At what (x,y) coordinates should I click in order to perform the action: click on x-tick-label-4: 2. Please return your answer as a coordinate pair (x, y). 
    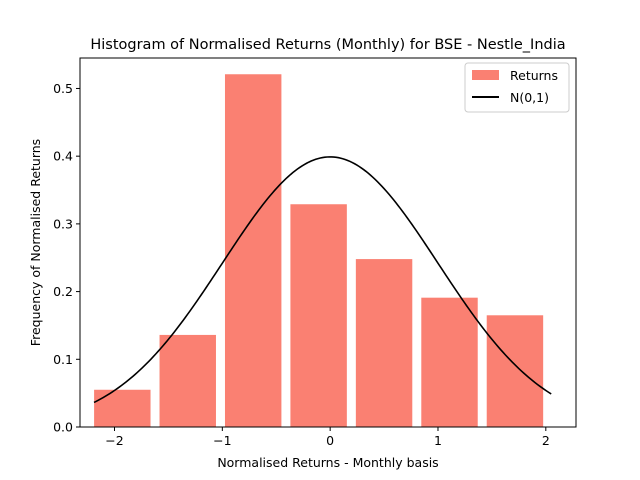
    Looking at the image, I should click on (546, 440).